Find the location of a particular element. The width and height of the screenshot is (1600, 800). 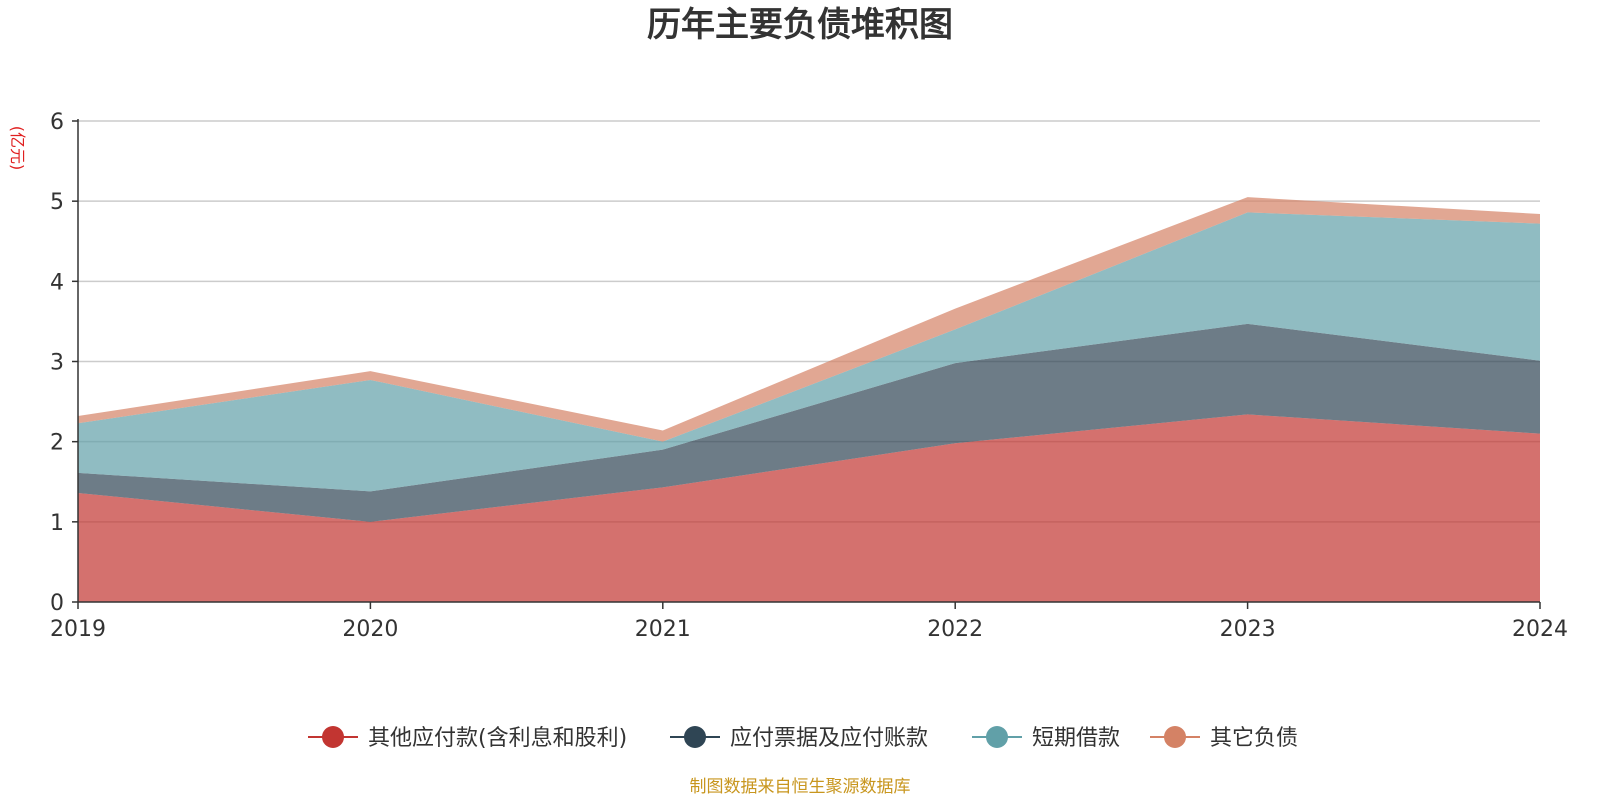

source-note: 制图数据来自恒生聚源数据库 is located at coordinates (800, 787).